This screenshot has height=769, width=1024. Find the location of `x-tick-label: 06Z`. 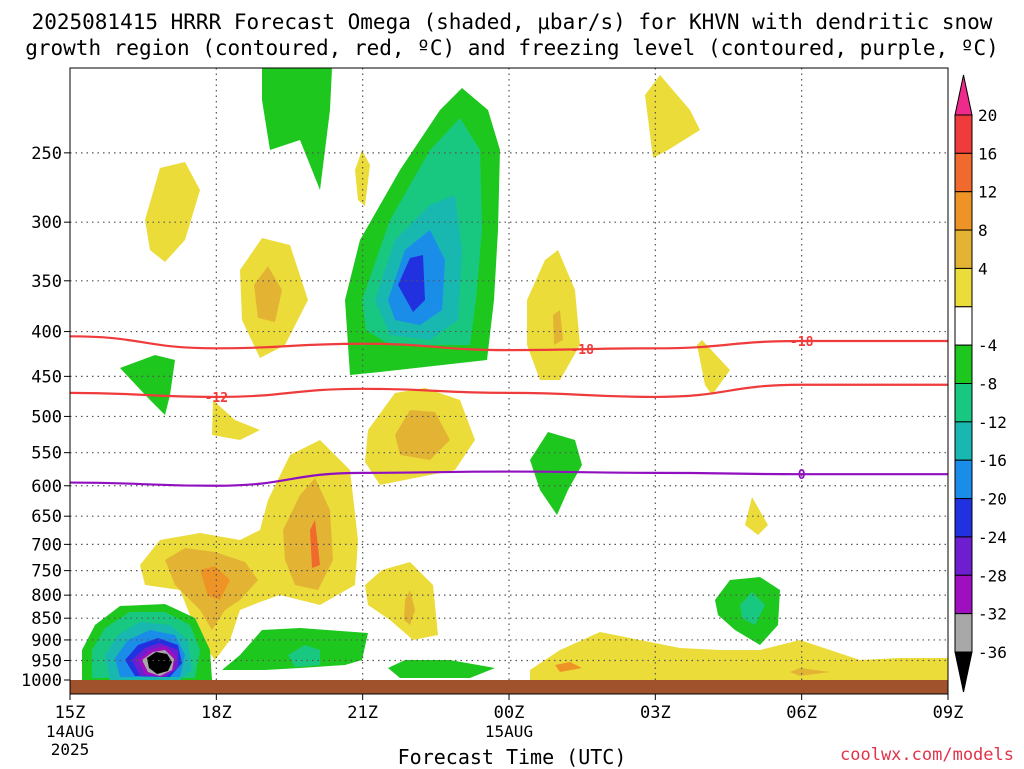

x-tick-label: 06Z is located at coordinates (801, 713).